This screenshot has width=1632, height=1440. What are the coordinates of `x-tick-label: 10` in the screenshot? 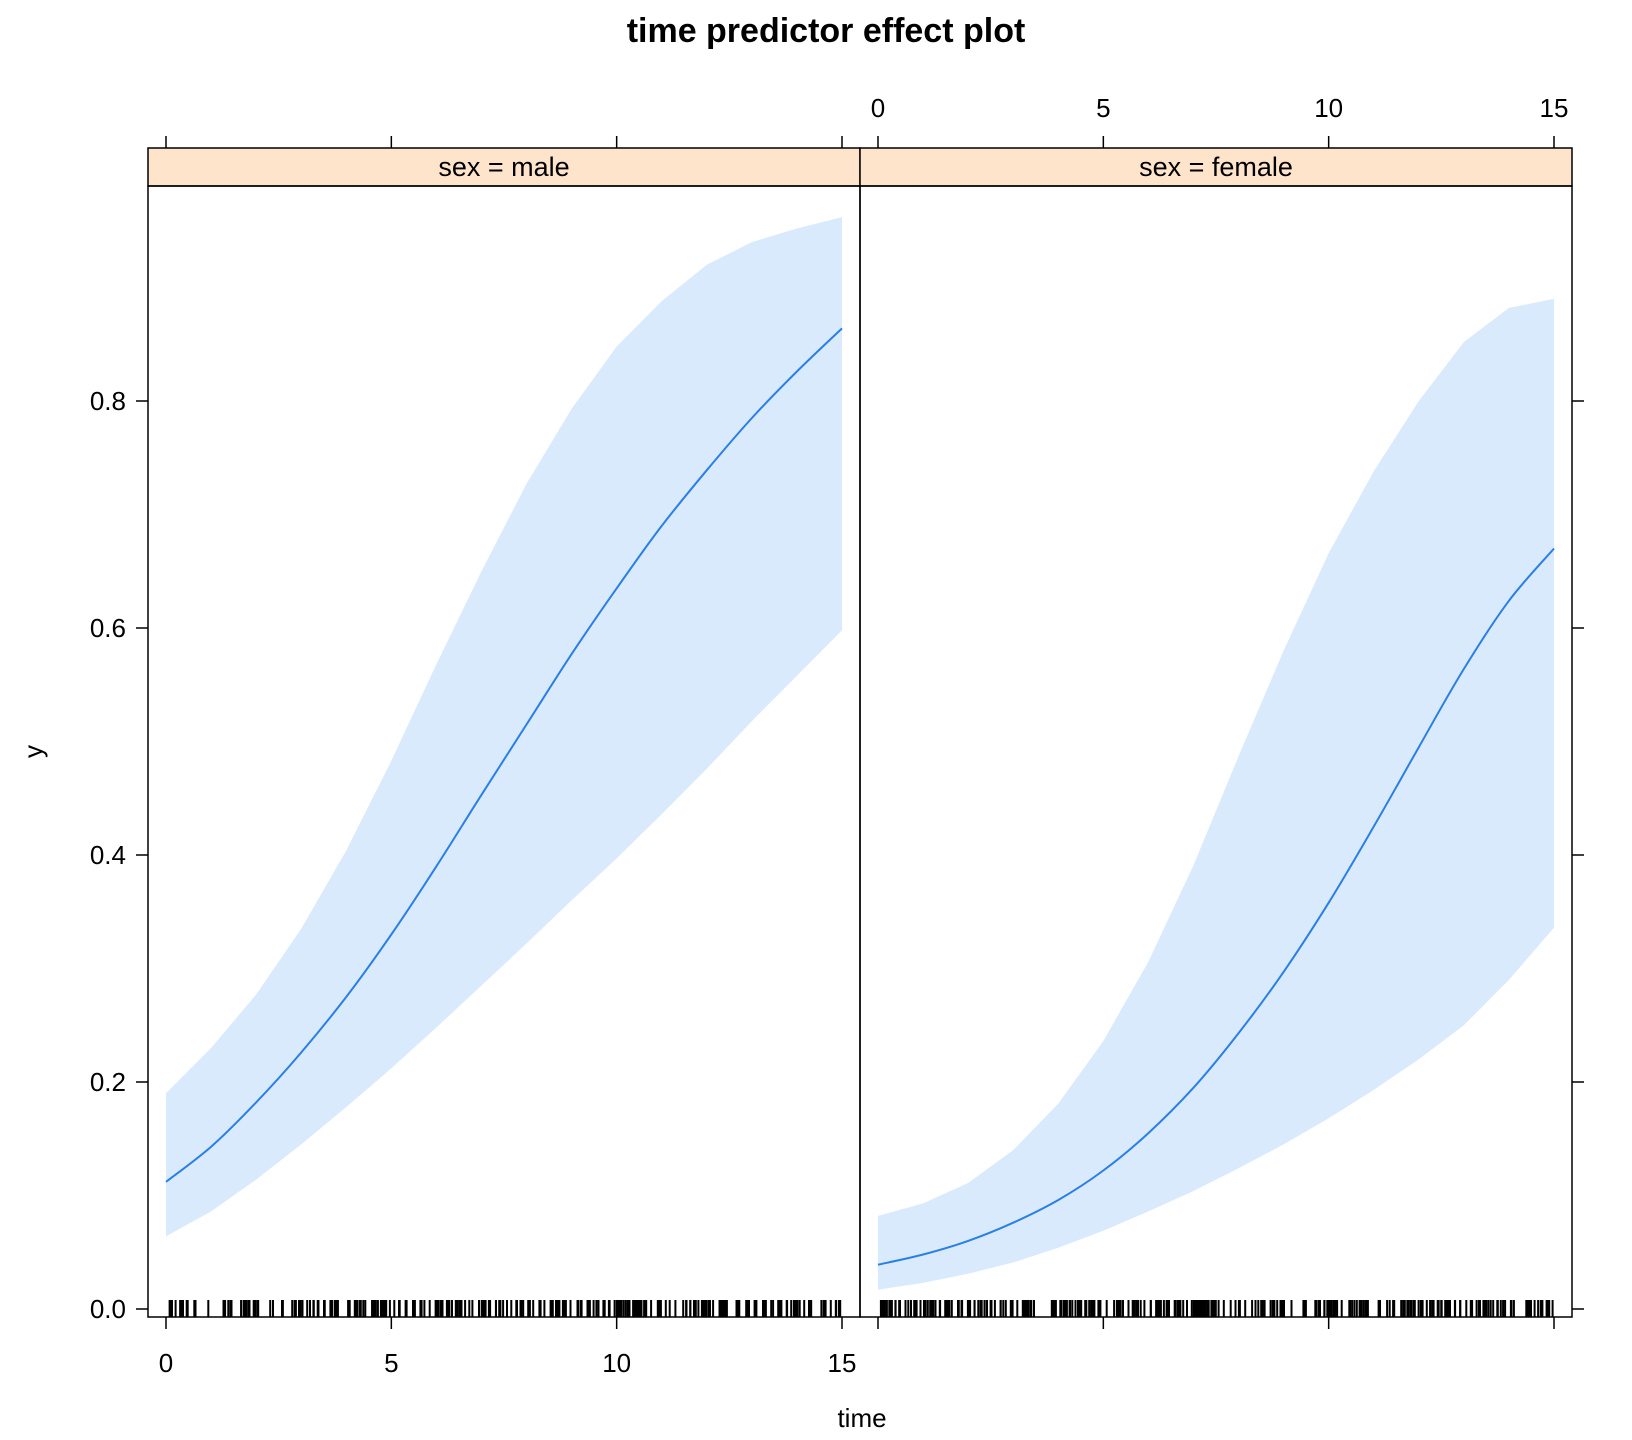 It's located at (616, 1363).